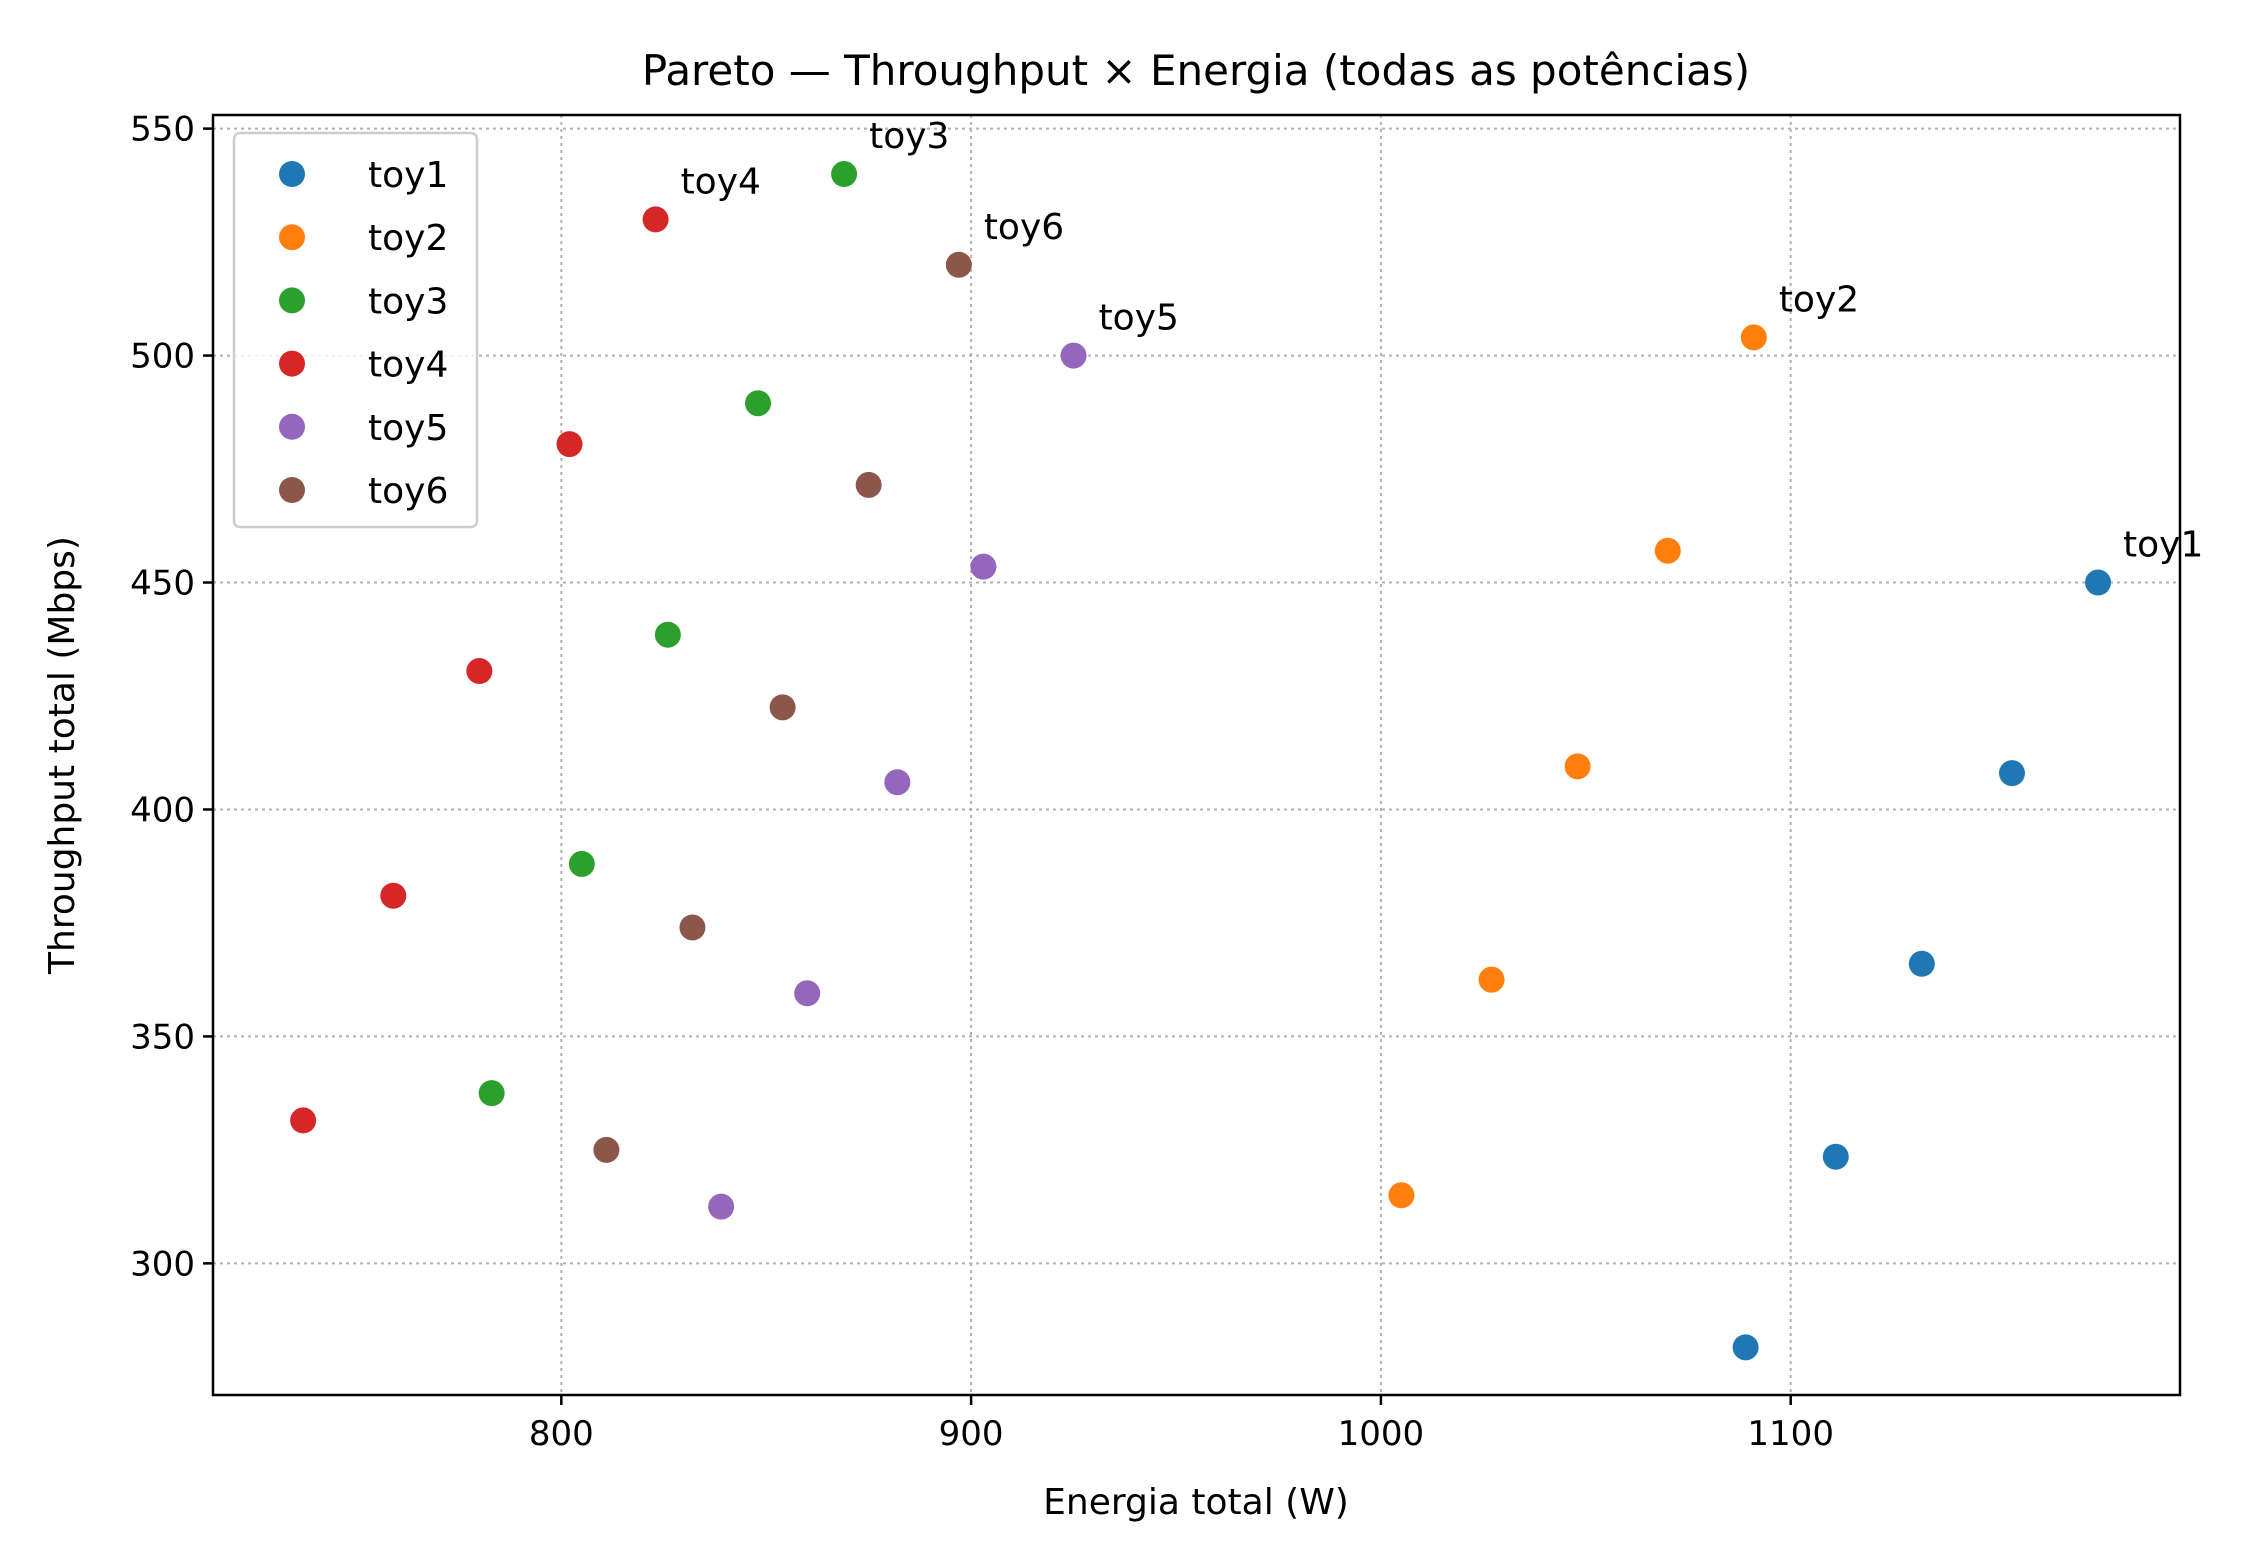 This screenshot has width=2250, height=1560. I want to click on legend-item-toy3: toy3, so click(363, 301).